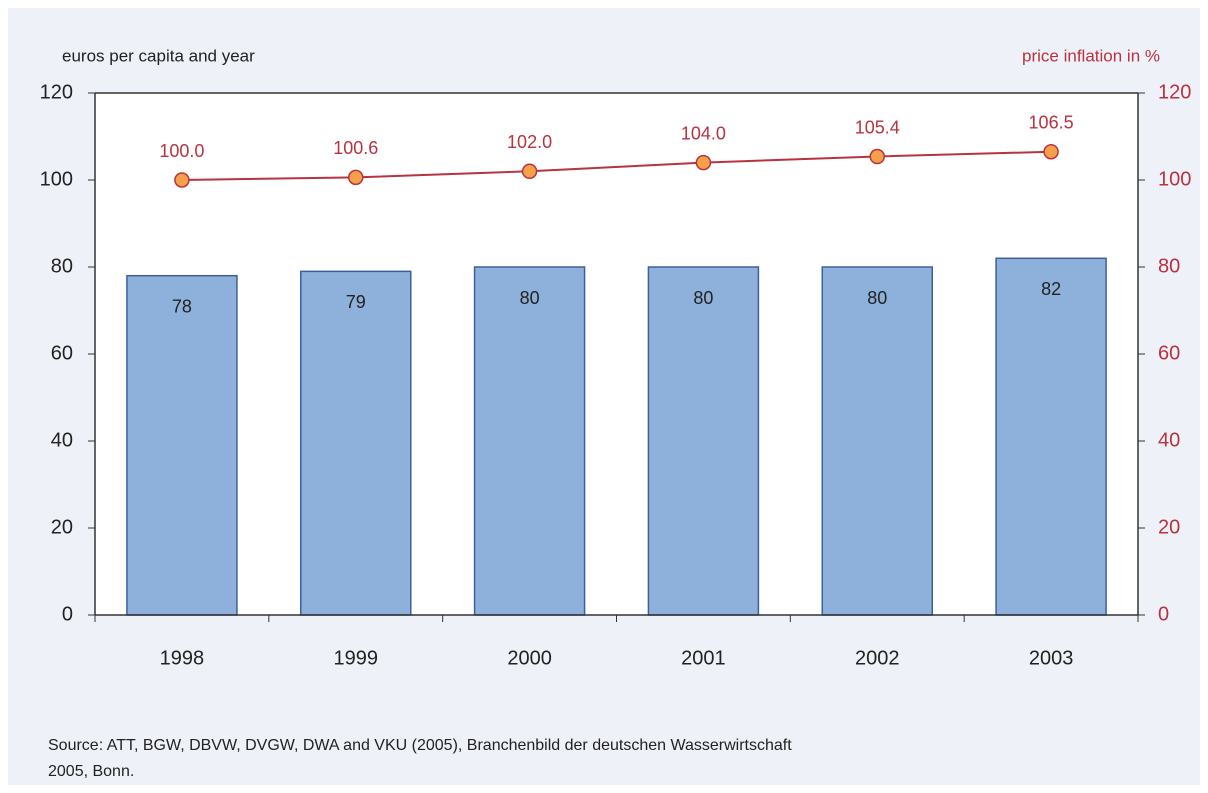 The width and height of the screenshot is (1208, 793). Describe the element at coordinates (1169, 440) in the screenshot. I see `y2-tick-label: 40` at that location.